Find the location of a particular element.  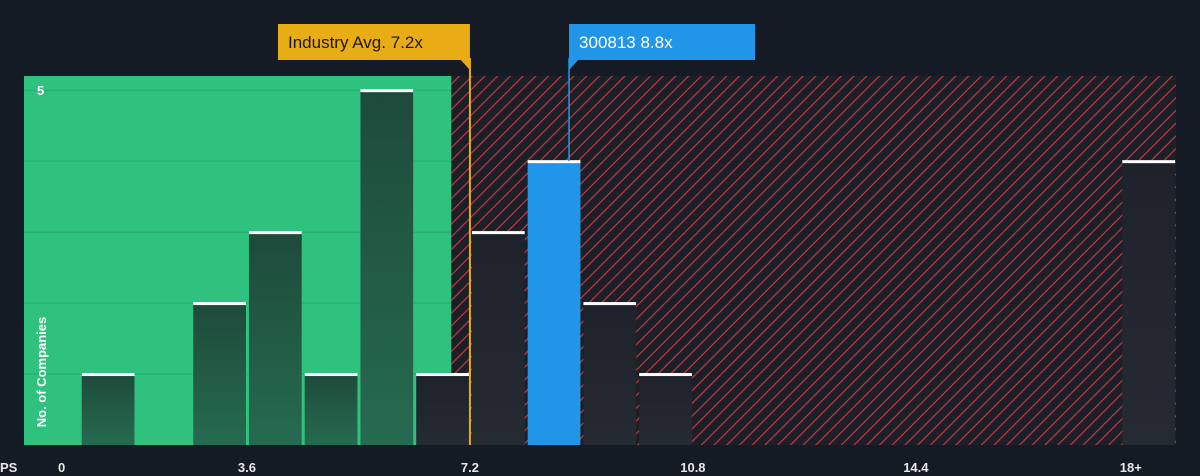

company-callout is located at coordinates (662, 42).